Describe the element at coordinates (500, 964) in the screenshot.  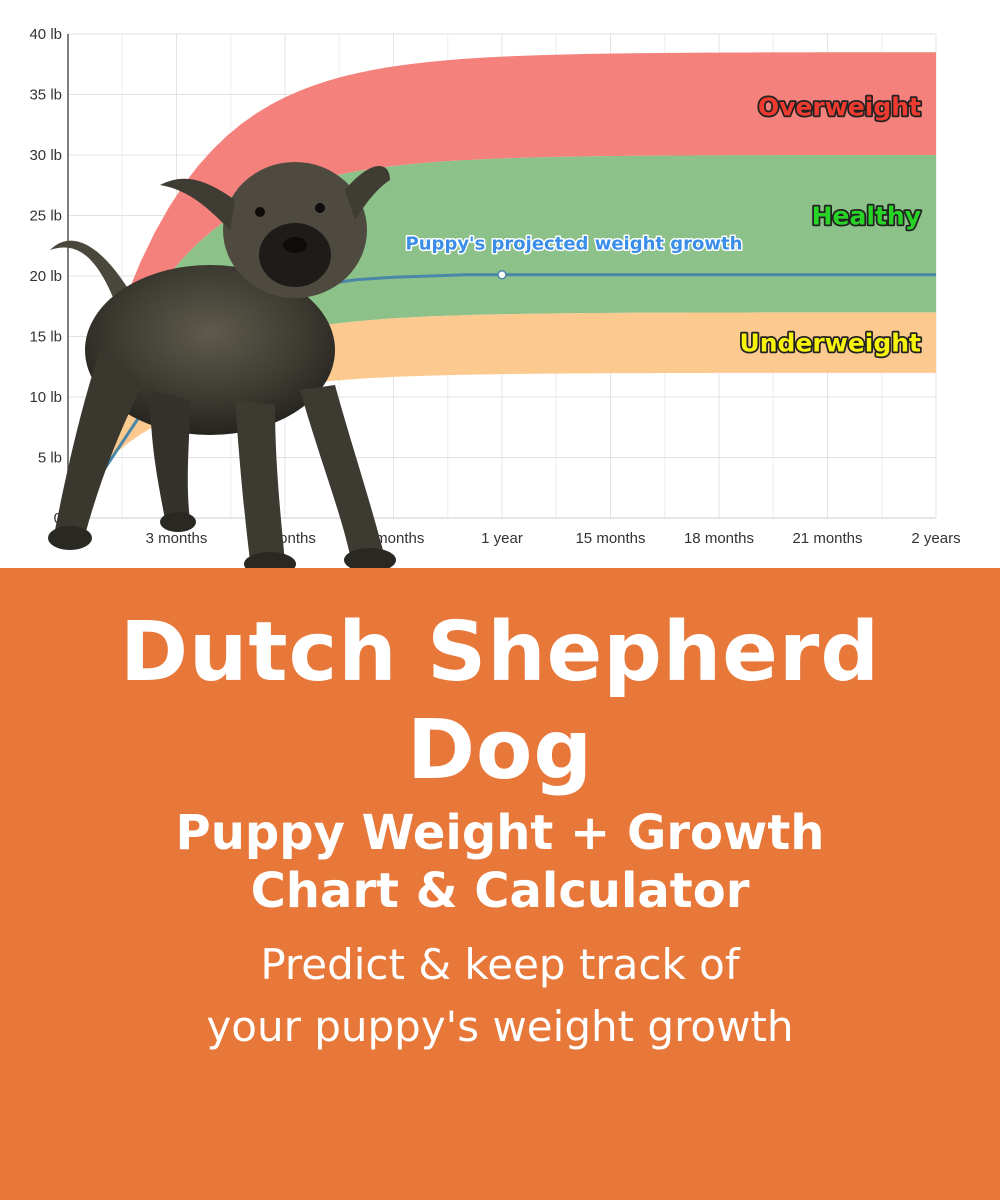
I see `tagline-line-1: Predict & keep track of` at that location.